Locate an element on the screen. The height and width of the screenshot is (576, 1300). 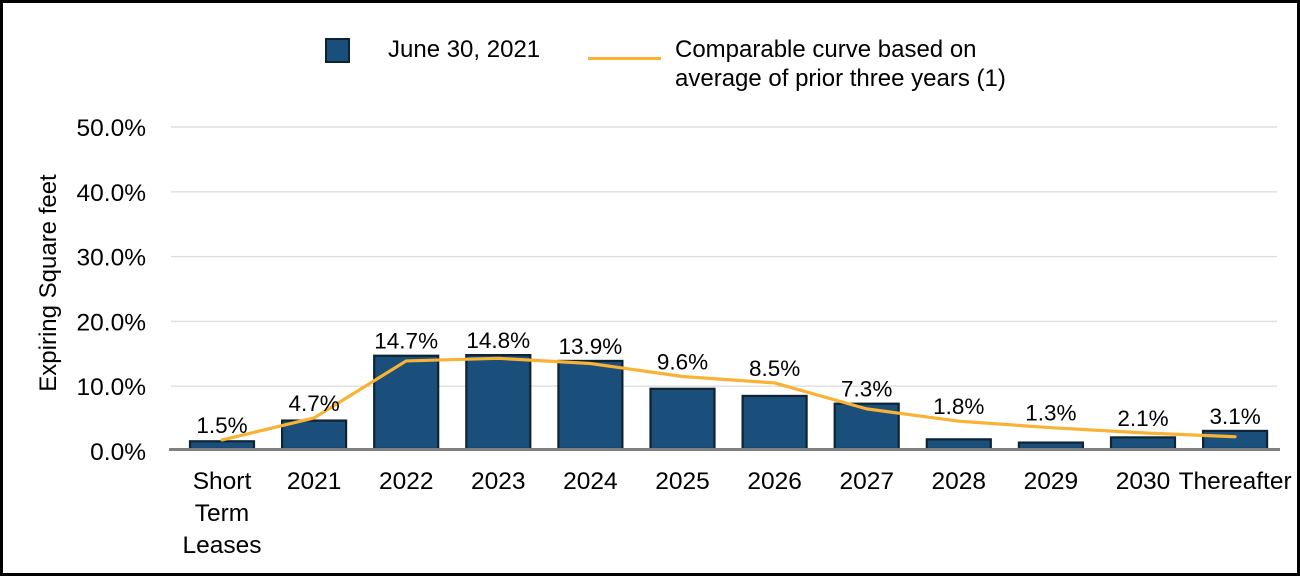
x-axis-label: 2025 is located at coordinates (682, 481).